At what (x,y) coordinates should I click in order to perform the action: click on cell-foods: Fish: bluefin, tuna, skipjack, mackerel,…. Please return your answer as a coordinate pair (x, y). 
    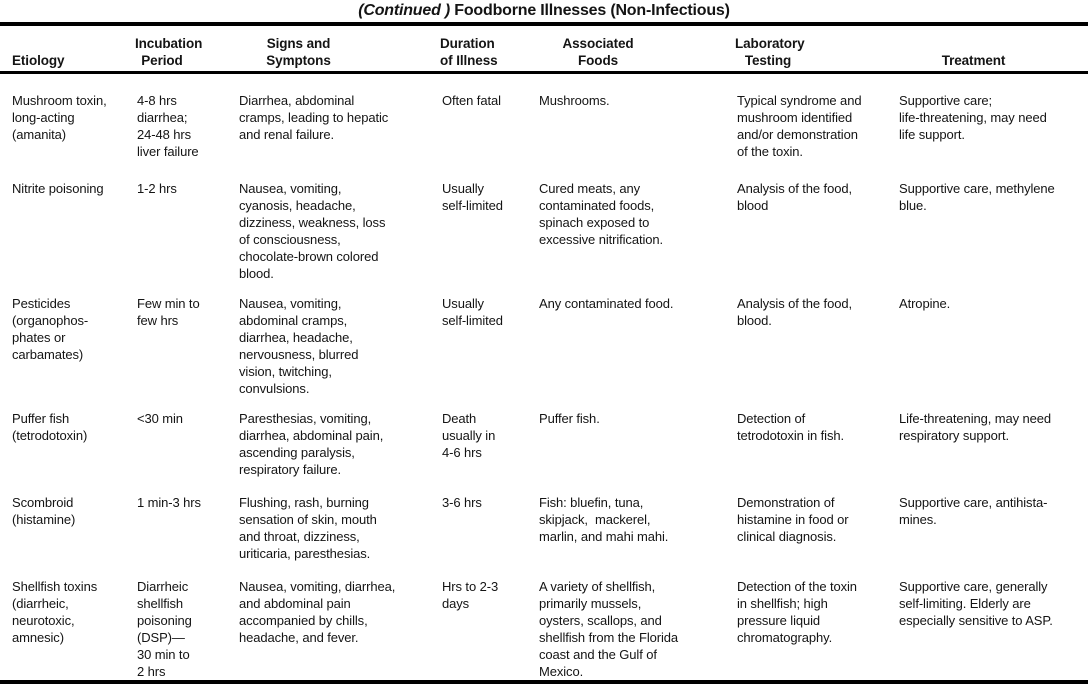
    Looking at the image, I should click on (604, 519).